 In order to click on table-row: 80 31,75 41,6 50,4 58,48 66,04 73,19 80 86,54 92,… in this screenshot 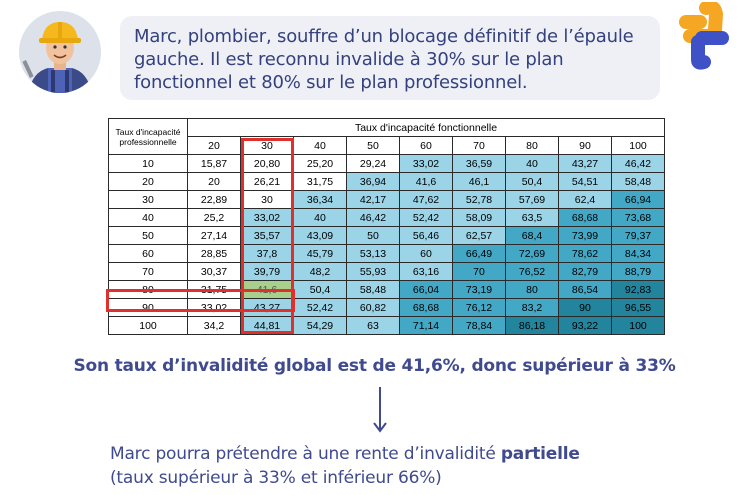, I will do `click(386, 289)`.